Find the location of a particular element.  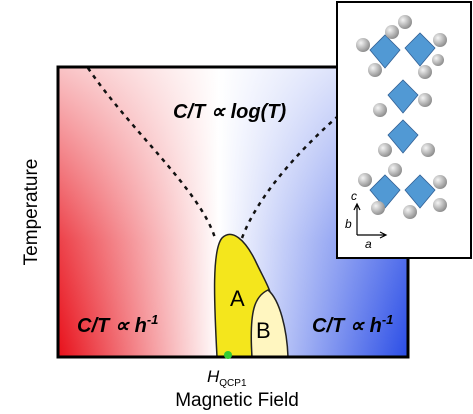

axis-b: b is located at coordinates (348, 224).